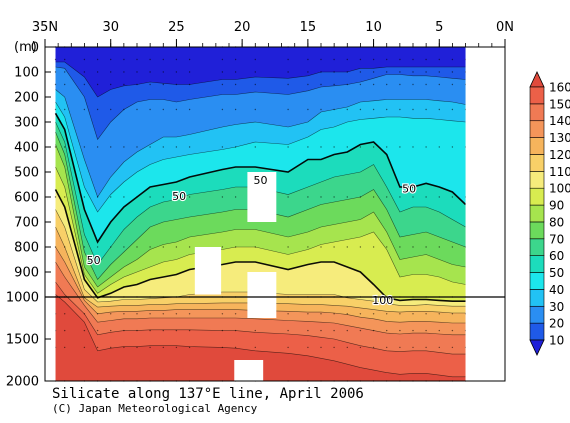  I want to click on colorbar-tick-label: 110, so click(559, 172).